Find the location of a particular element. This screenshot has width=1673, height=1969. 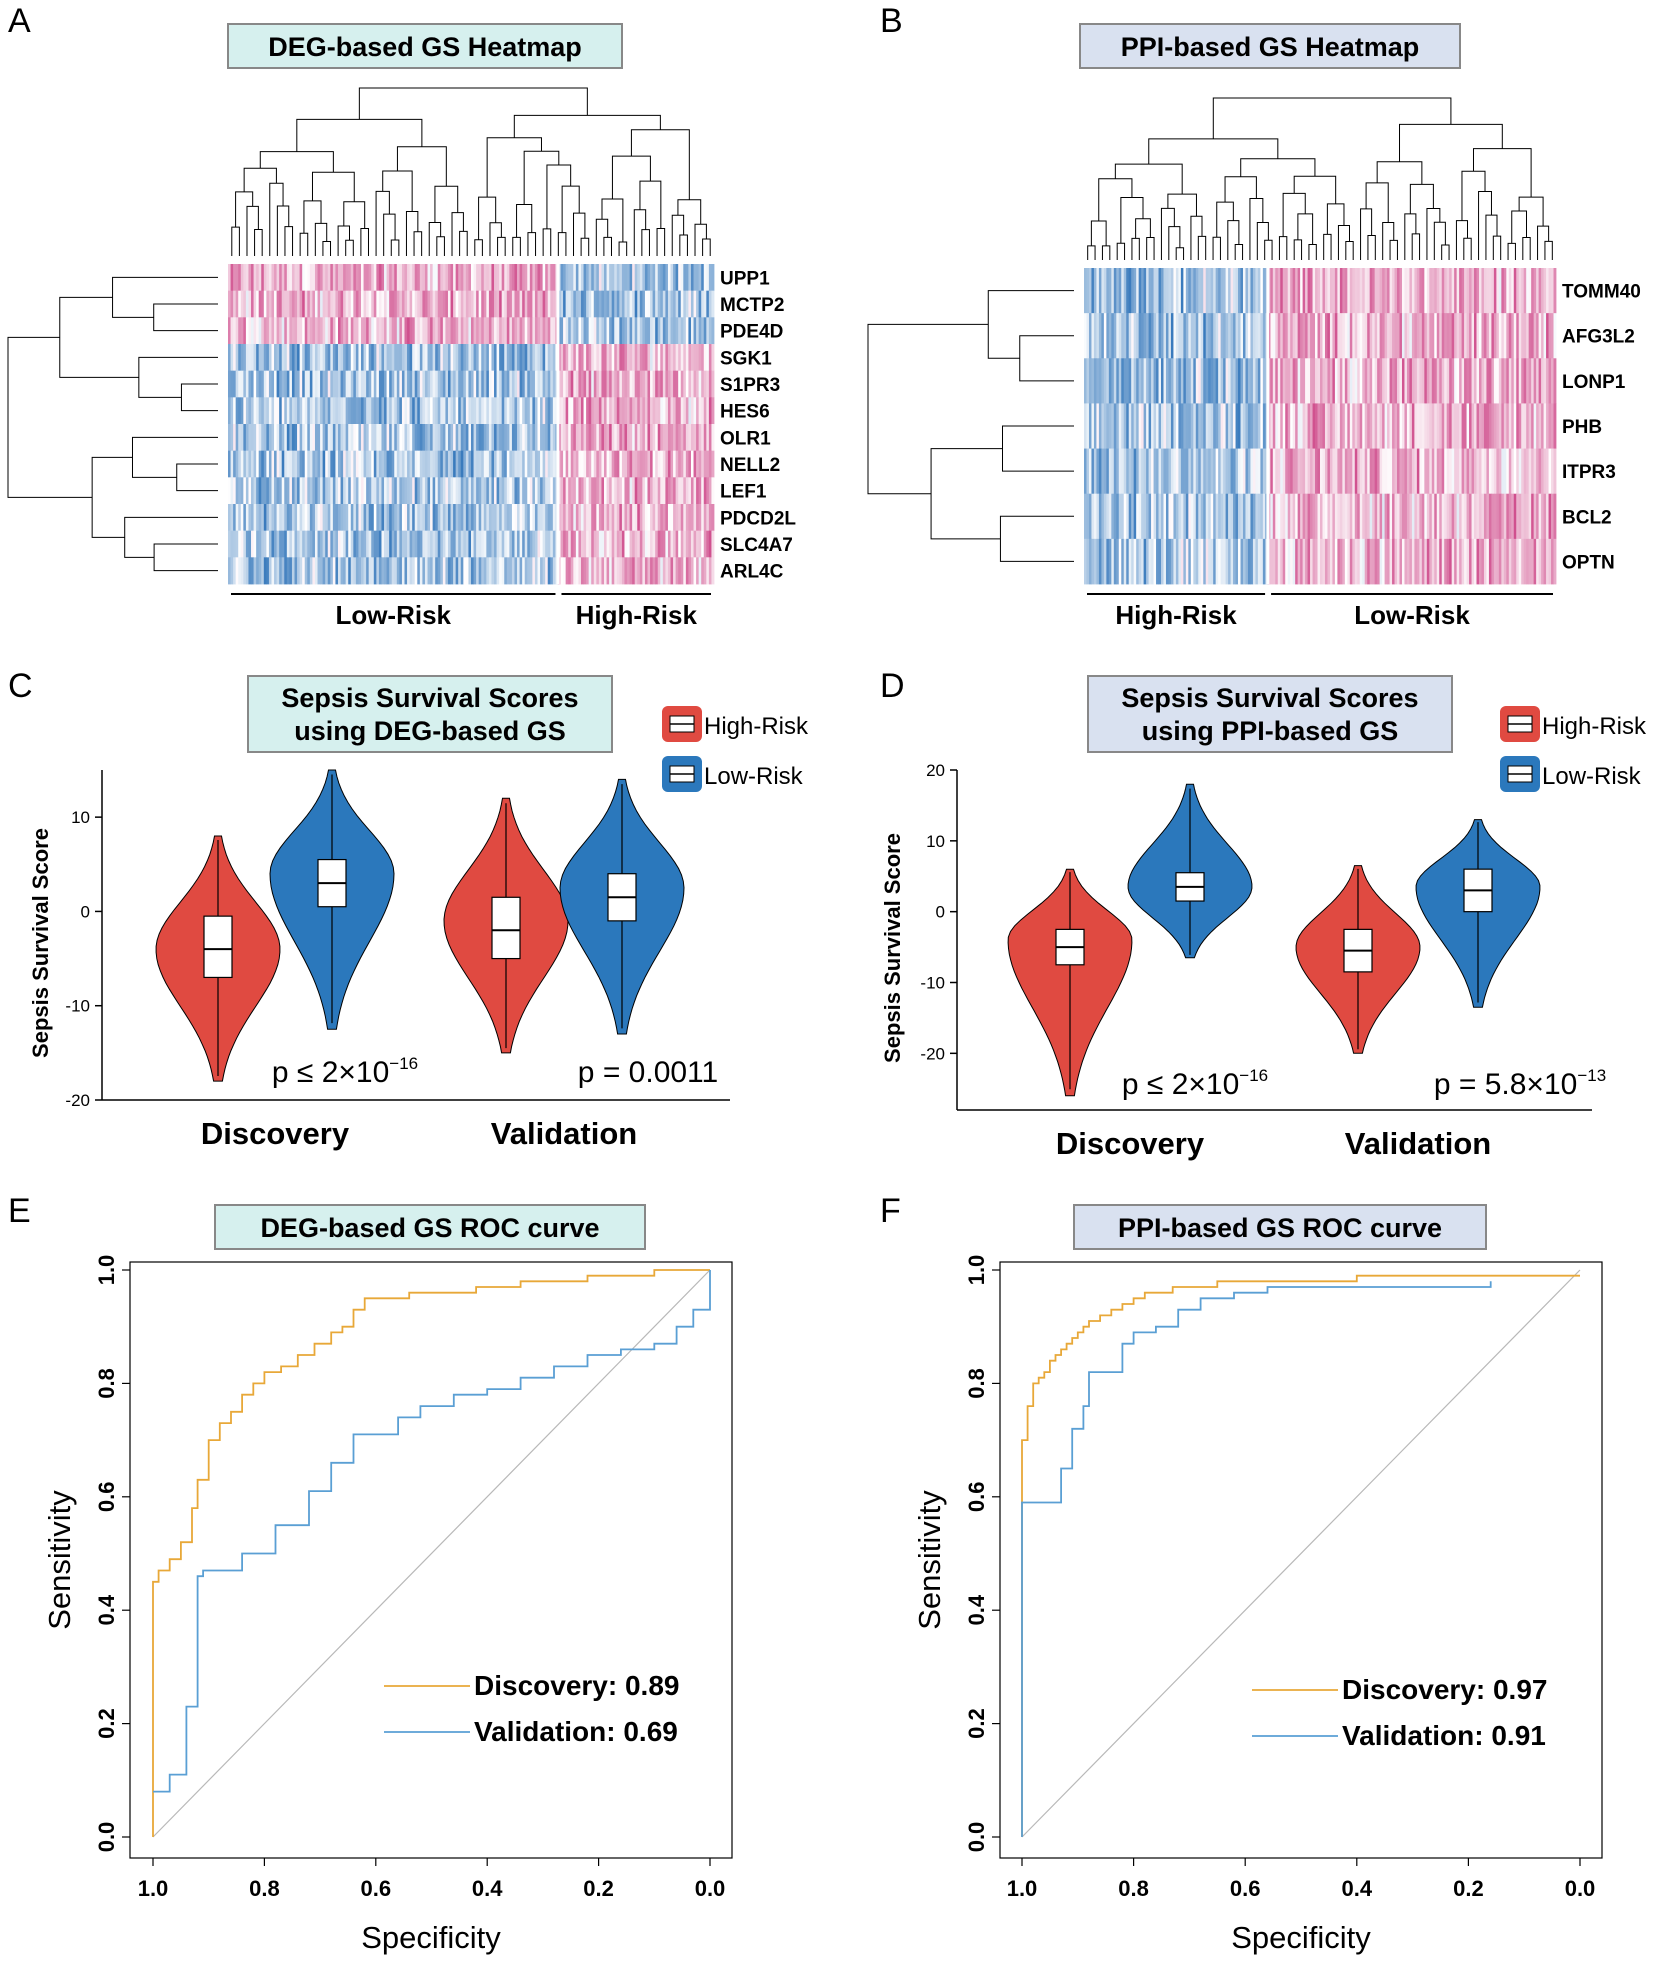

roc-f-title: PPI-based GS ROC curve is located at coordinates (1280, 1228).